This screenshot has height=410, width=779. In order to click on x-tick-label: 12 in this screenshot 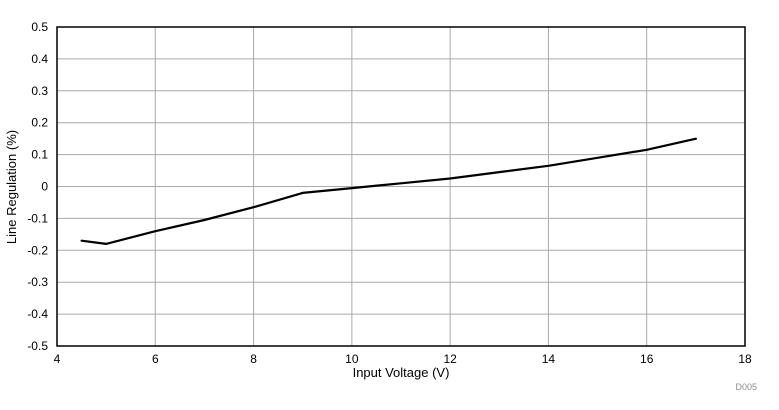, I will do `click(450, 359)`.